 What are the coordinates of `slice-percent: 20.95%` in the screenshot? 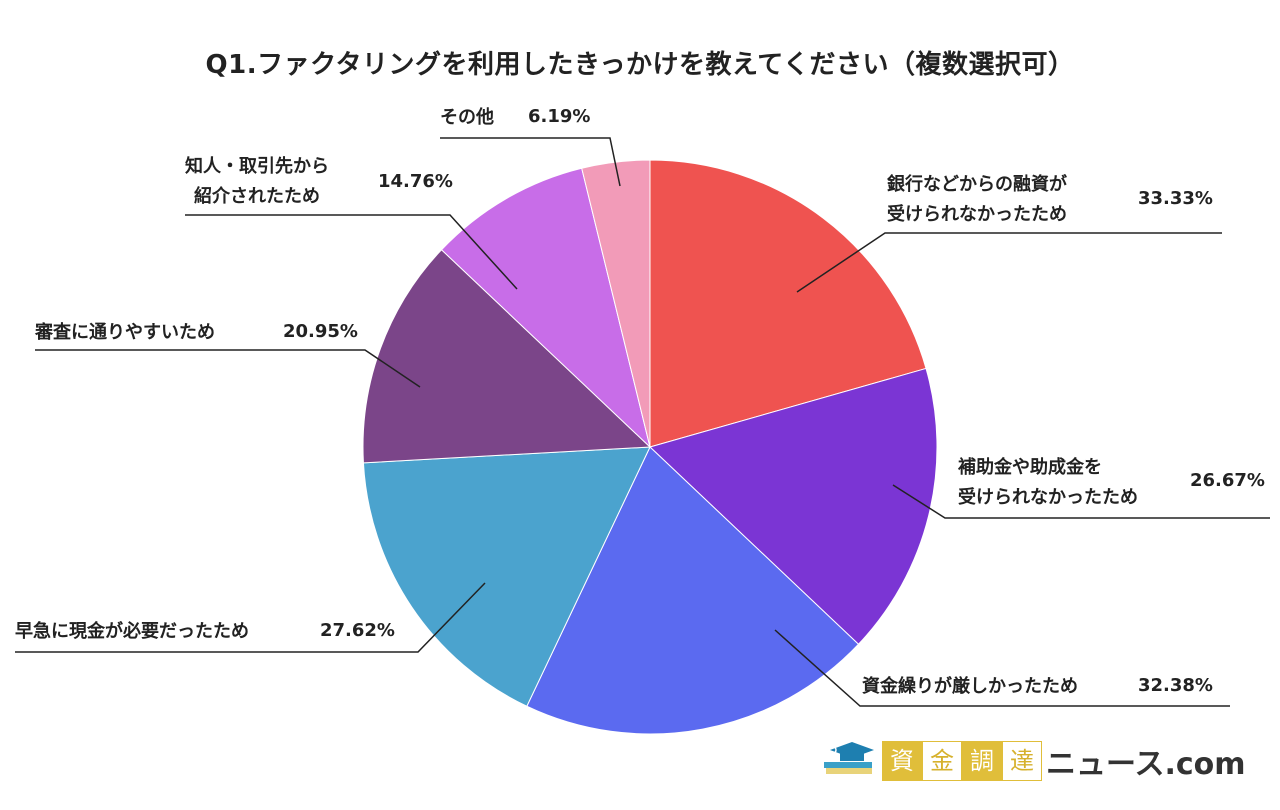 It's located at (320, 331).